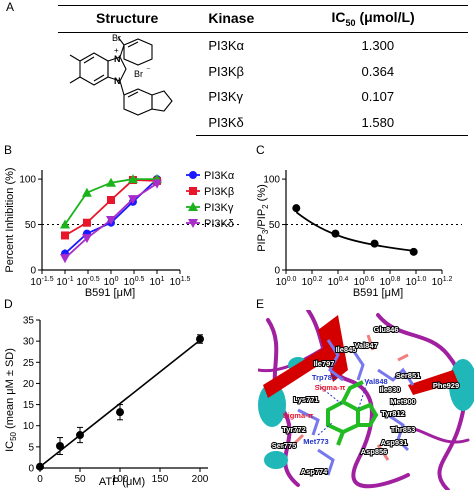 This screenshot has height=490, width=474. What do you see at coordinates (64, 282) in the screenshot?
I see `chart-b-x-tick-label: 10-1` at bounding box center [64, 282].